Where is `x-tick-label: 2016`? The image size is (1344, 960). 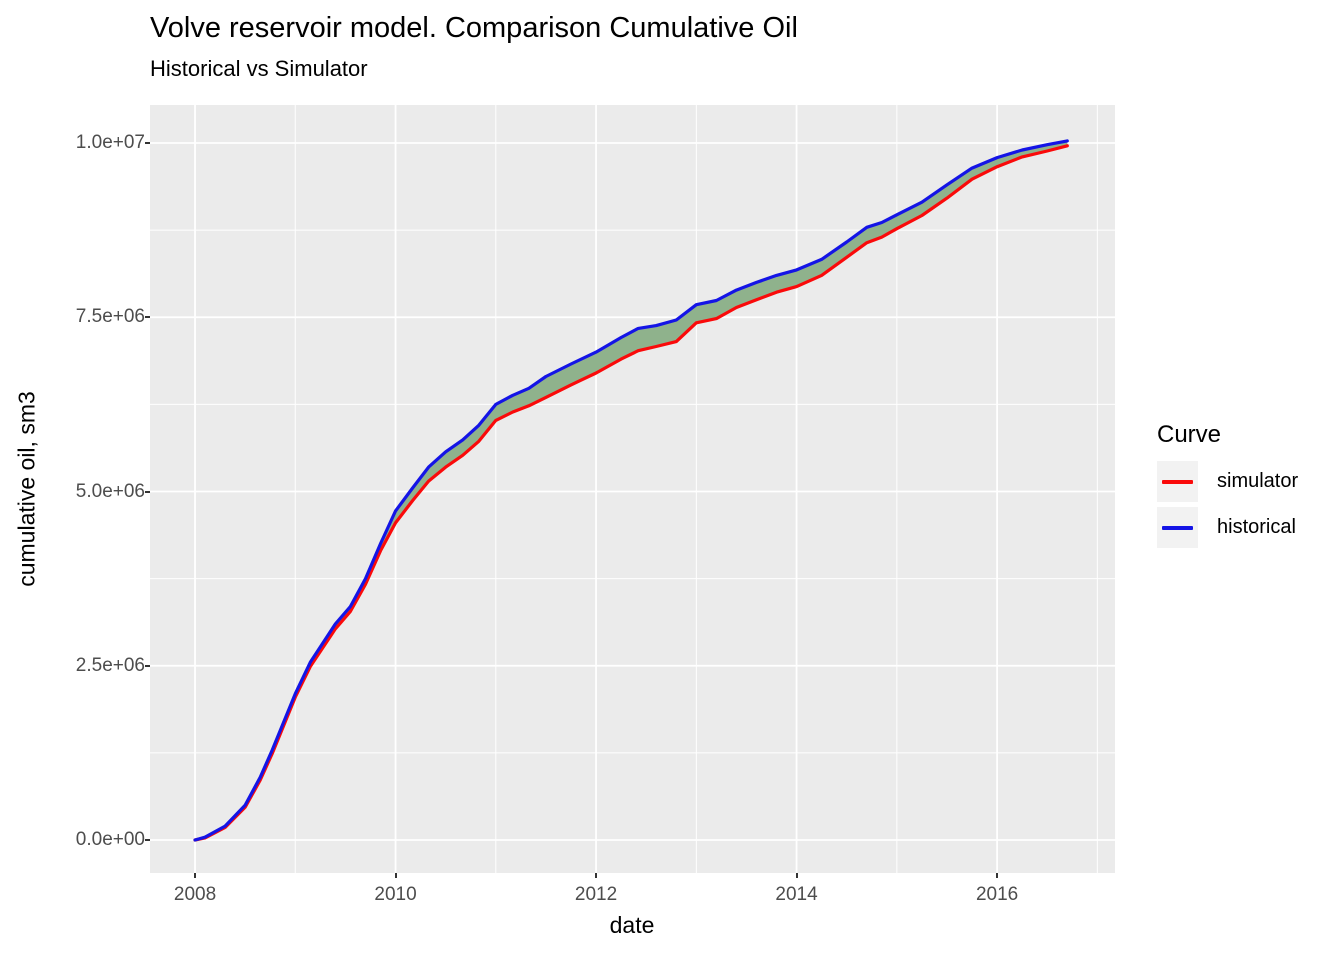 x-tick-label: 2016 is located at coordinates (997, 894).